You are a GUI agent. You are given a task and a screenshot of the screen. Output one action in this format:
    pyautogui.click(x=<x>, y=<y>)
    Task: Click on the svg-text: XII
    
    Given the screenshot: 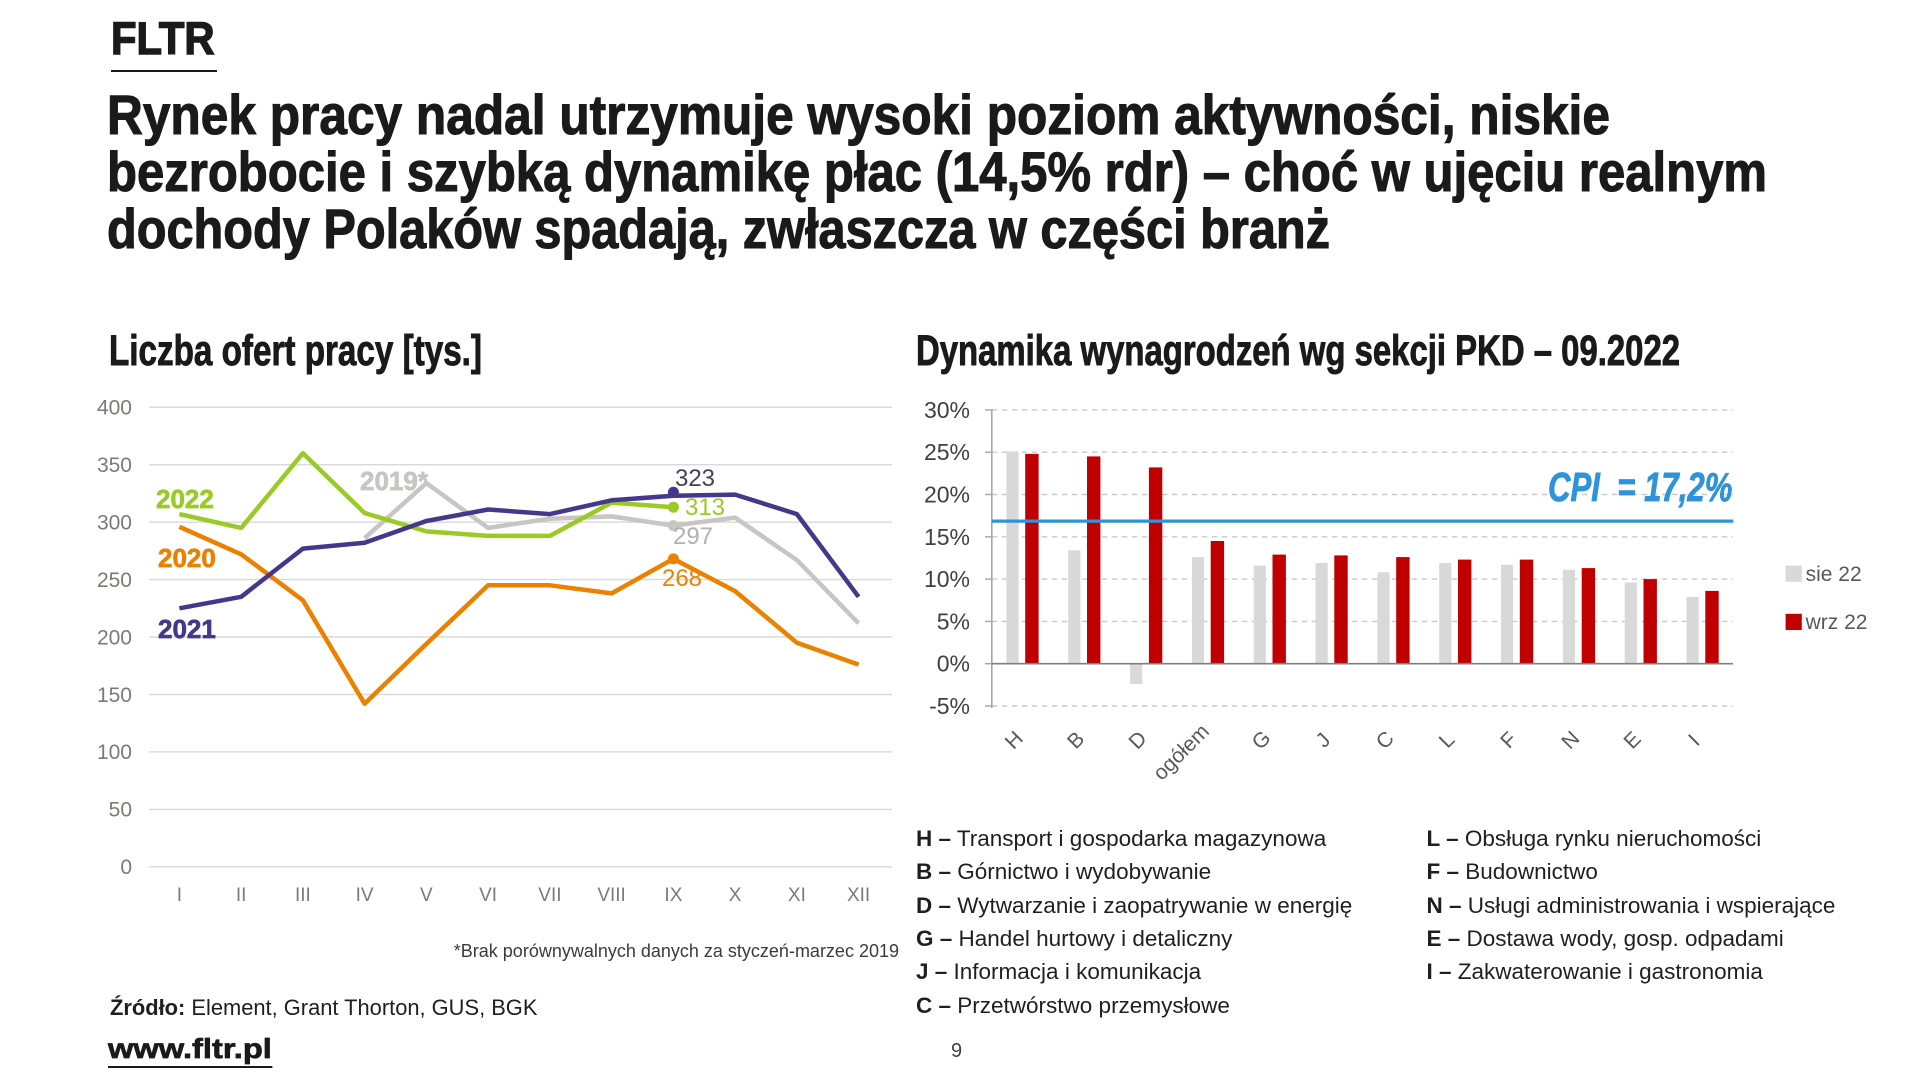 What is the action you would take?
    pyautogui.click(x=858, y=895)
    